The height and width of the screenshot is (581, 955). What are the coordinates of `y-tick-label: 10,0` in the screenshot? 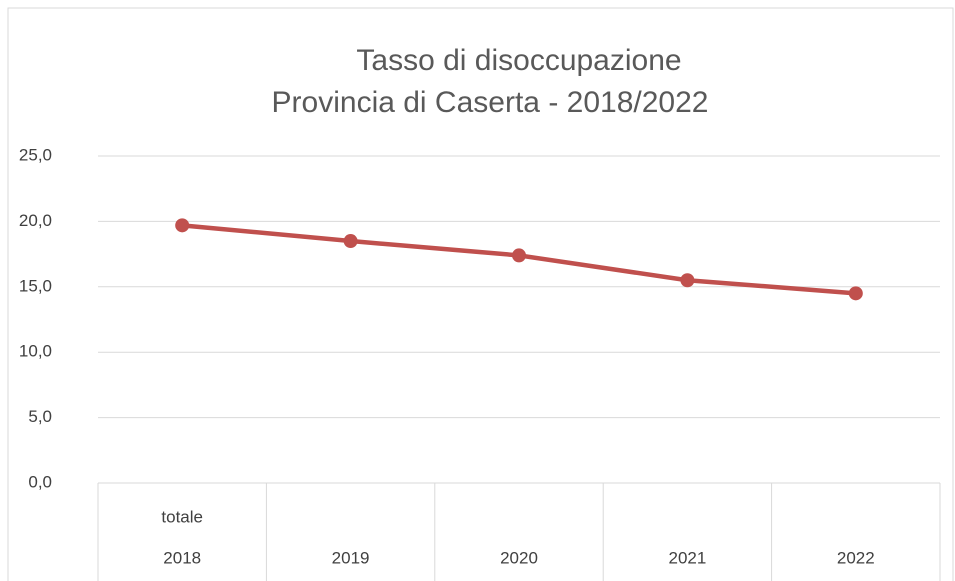 It's located at (35, 351).